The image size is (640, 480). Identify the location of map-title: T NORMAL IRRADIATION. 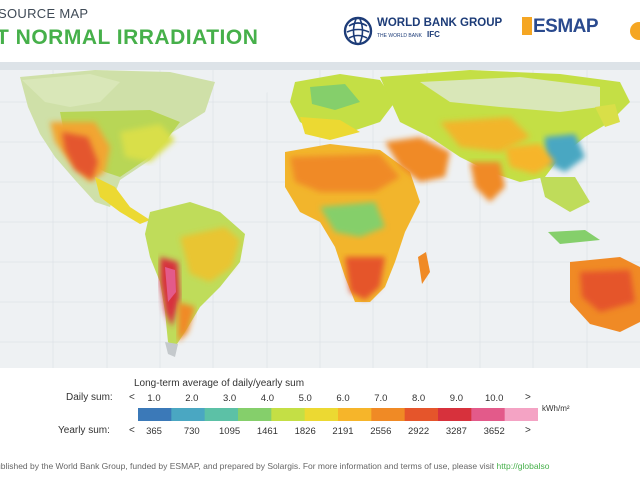
(129, 37).